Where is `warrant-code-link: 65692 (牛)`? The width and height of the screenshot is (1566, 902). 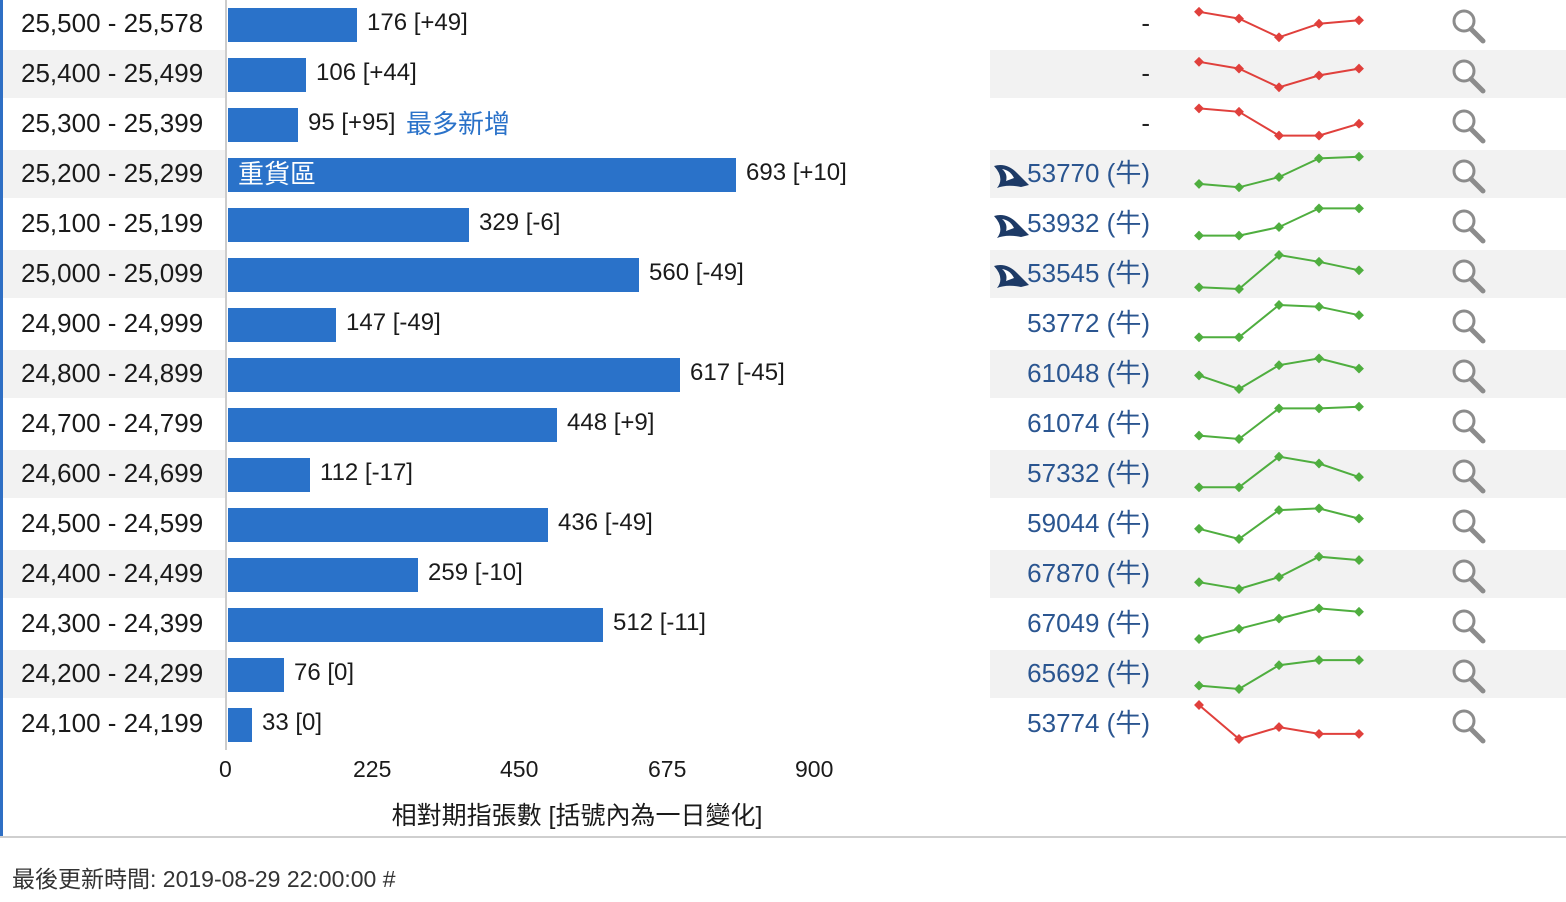
warrant-code-link: 65692 (牛) is located at coordinates (1088, 673).